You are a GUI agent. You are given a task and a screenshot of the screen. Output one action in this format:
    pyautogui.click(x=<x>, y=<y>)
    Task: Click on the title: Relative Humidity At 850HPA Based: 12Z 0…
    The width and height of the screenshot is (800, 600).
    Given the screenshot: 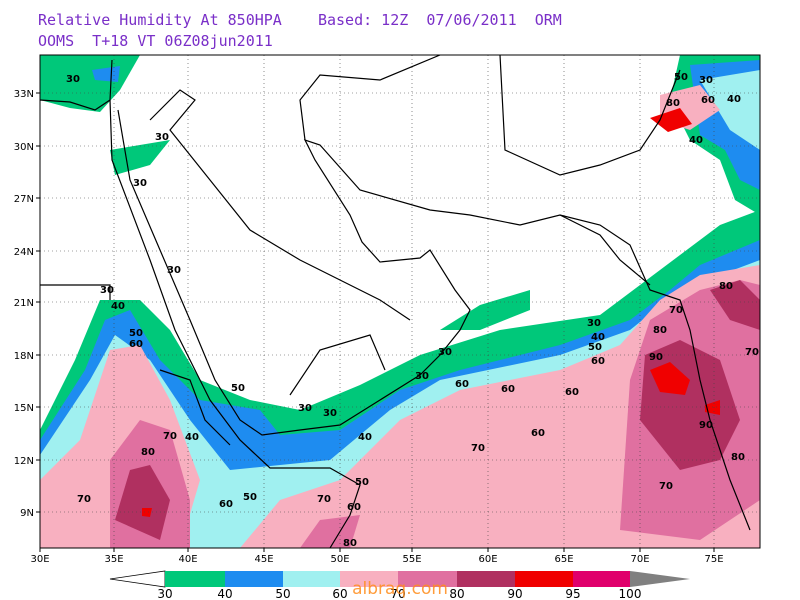 What is the action you would take?
    pyautogui.click(x=300, y=20)
    